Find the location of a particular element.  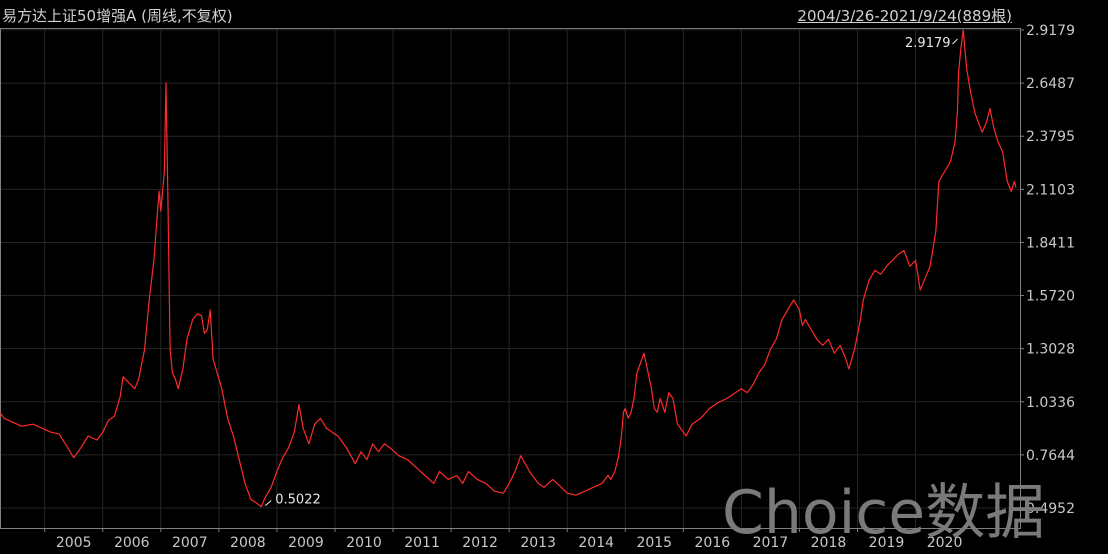

x-tick-label: 2012 is located at coordinates (480, 543).